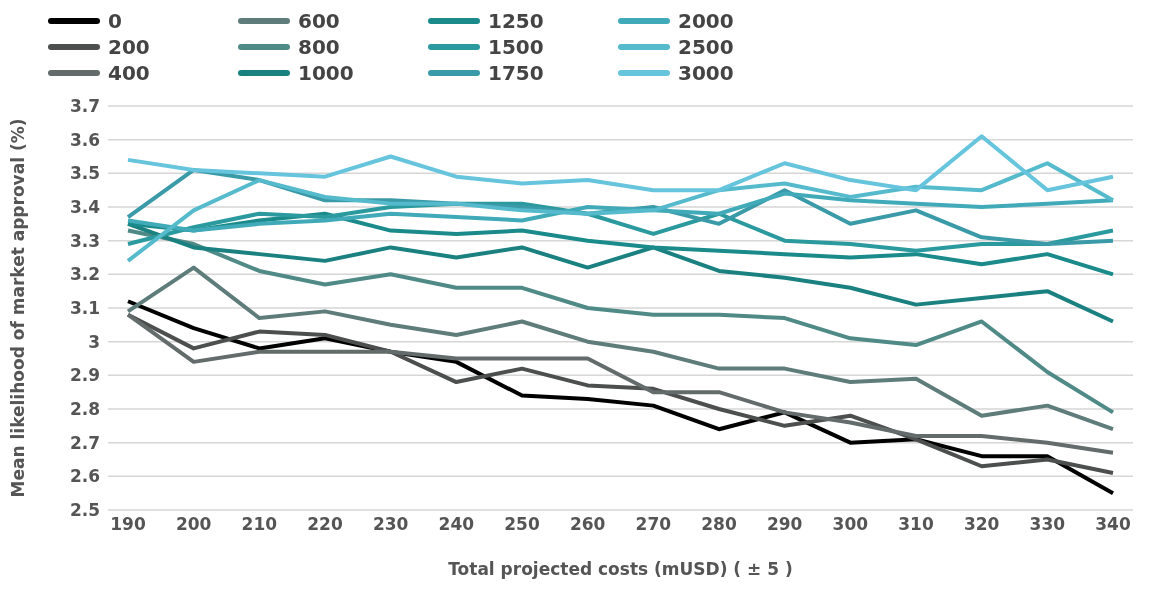  What do you see at coordinates (84, 375) in the screenshot?
I see `y-tick-label: 2.9` at bounding box center [84, 375].